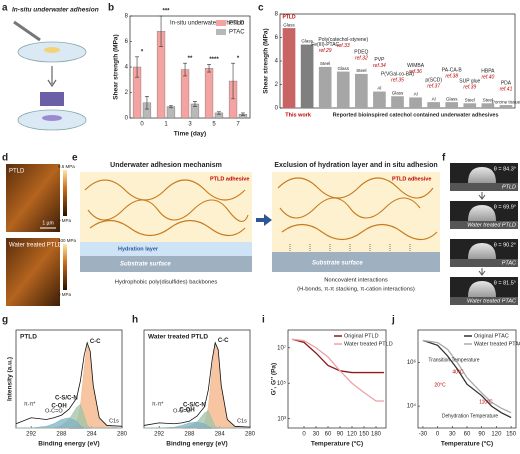 Image resolution: width=520 pixels, height=454 pixels. Describe the element at coordinates (50, 75) in the screenshot. I see `panel-a-art` at that location.